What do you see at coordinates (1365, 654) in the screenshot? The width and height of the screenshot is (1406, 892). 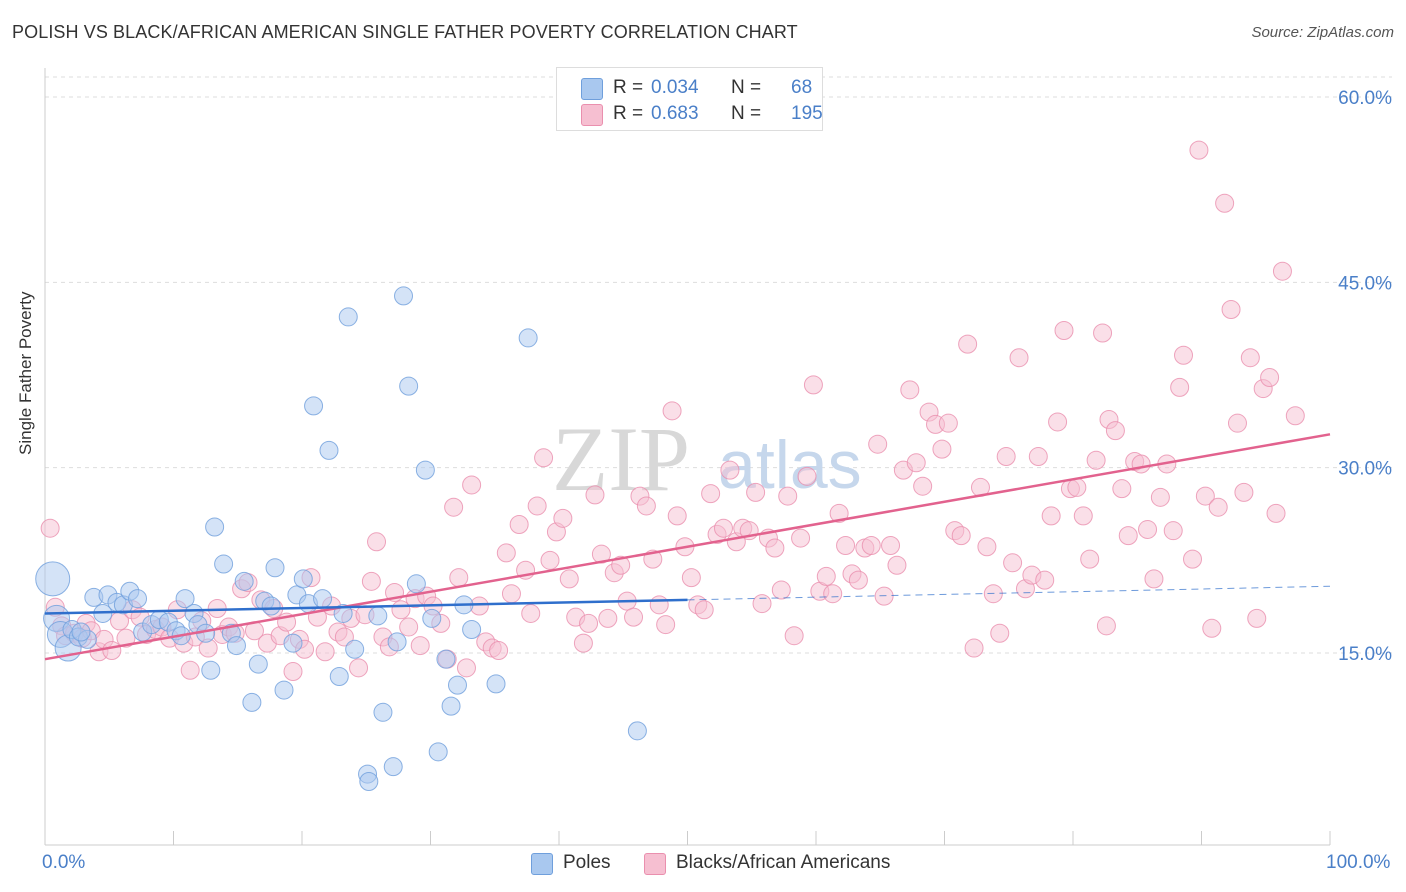 I see `y-tick-label: 15.0%` at bounding box center [1365, 654].